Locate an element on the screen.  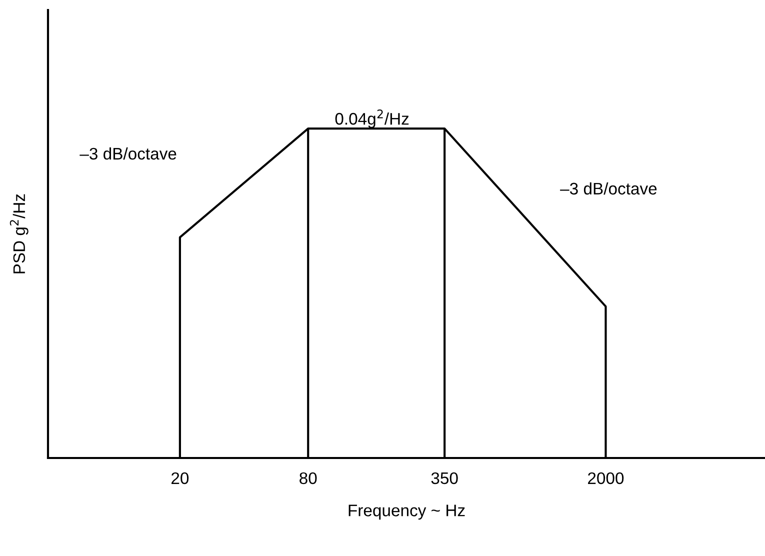
x-tick-label: 350 is located at coordinates (444, 478).